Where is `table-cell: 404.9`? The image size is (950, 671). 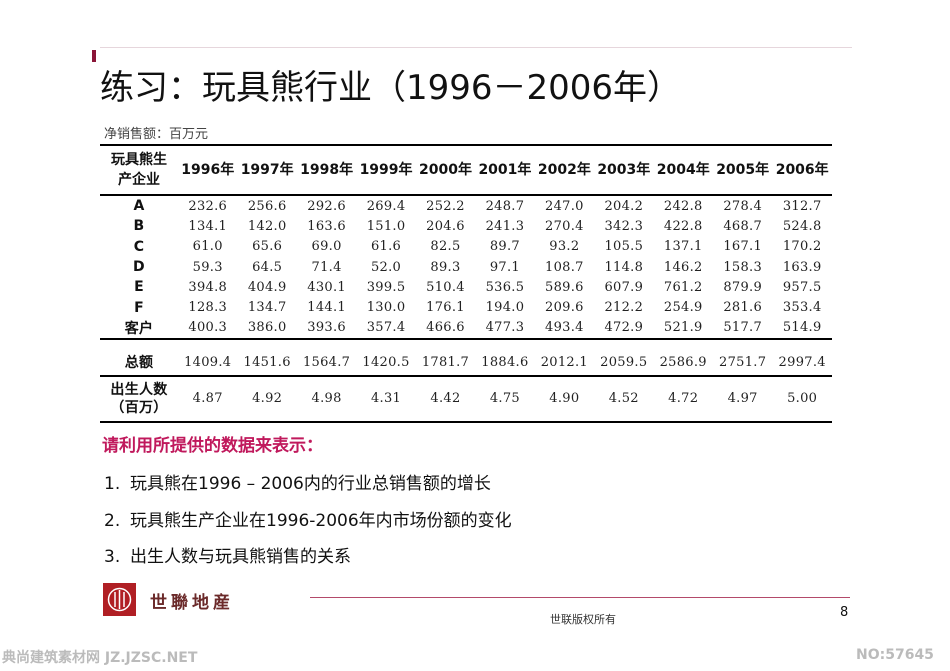
table-cell: 404.9 is located at coordinates (267, 287).